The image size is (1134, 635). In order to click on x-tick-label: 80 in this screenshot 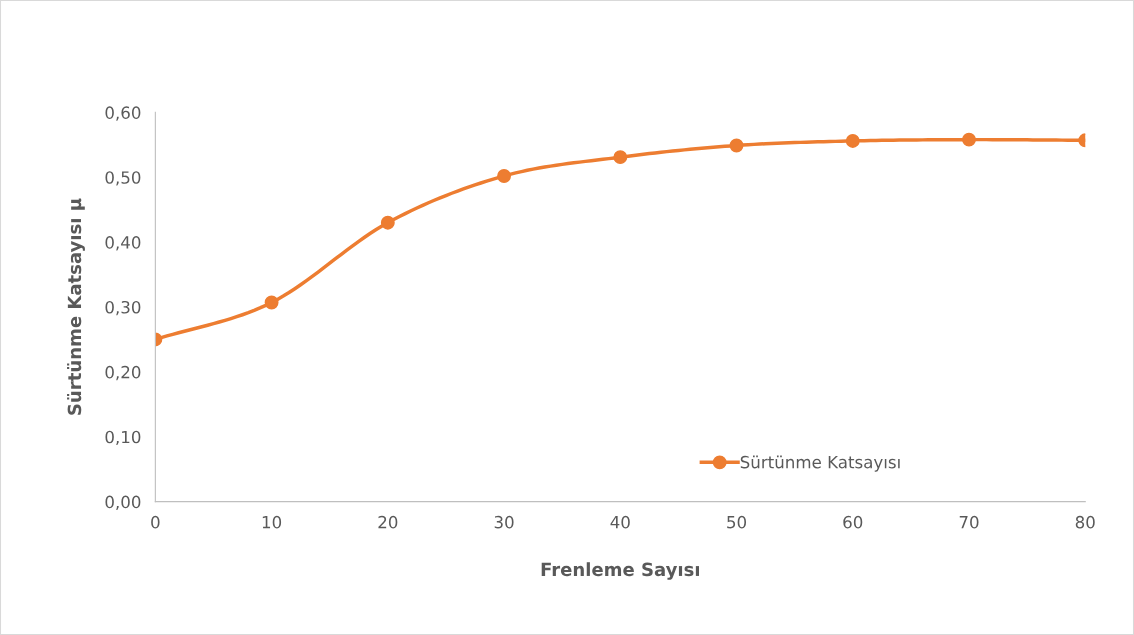, I will do `click(1085, 522)`.